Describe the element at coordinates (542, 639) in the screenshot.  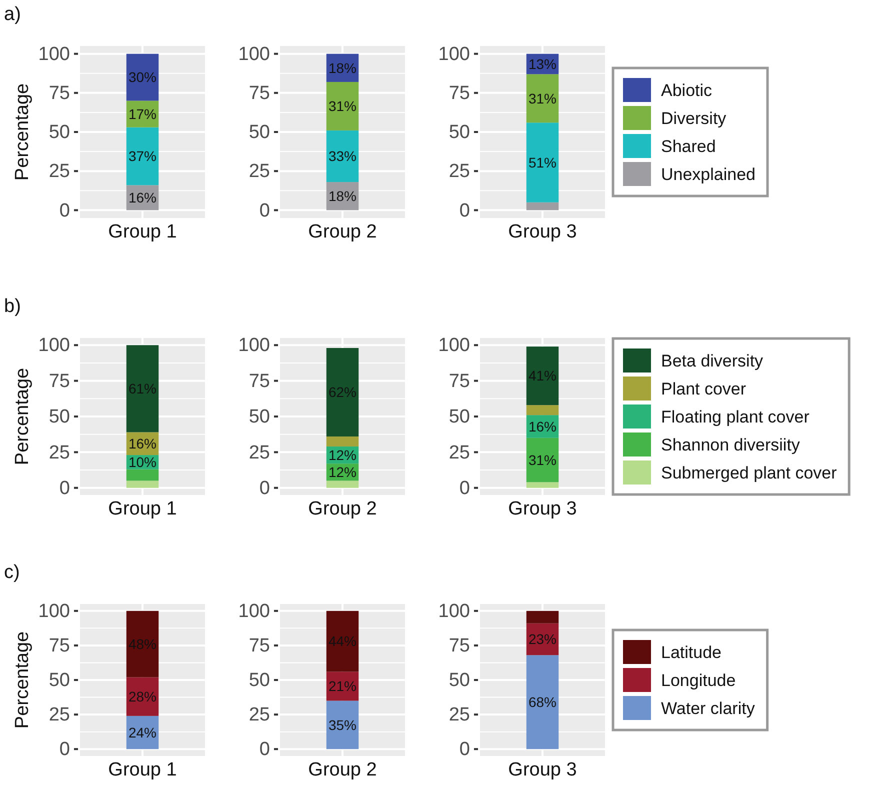
I see `data-label: 23%` at that location.